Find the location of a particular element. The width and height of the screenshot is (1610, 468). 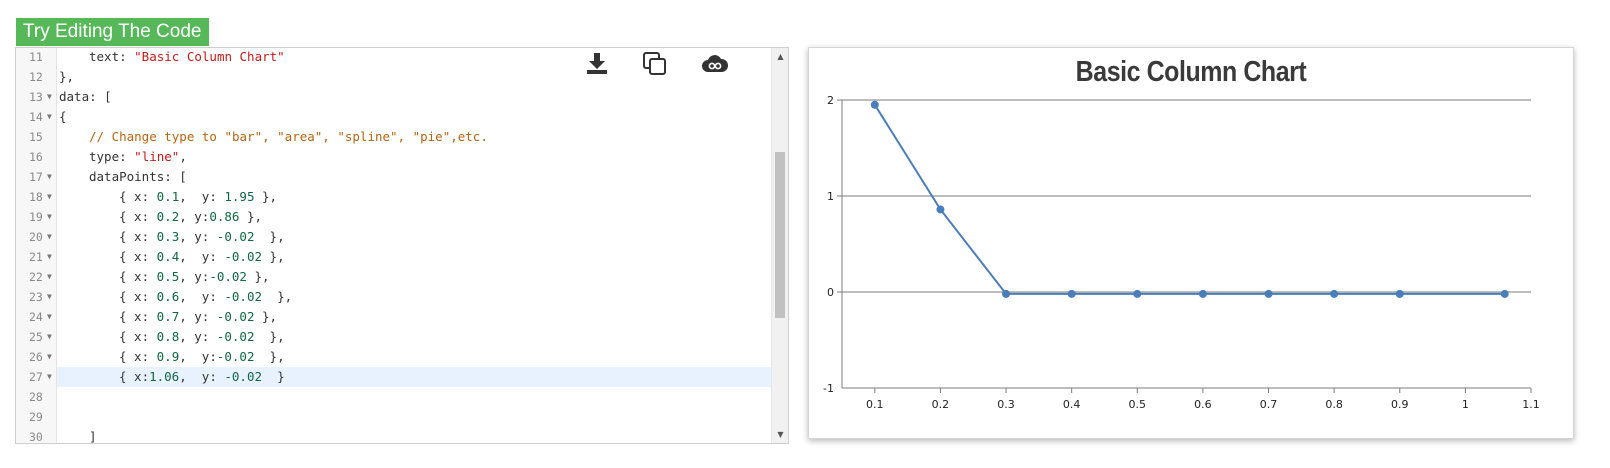

code-text: dataPoints: [ is located at coordinates (138, 177).